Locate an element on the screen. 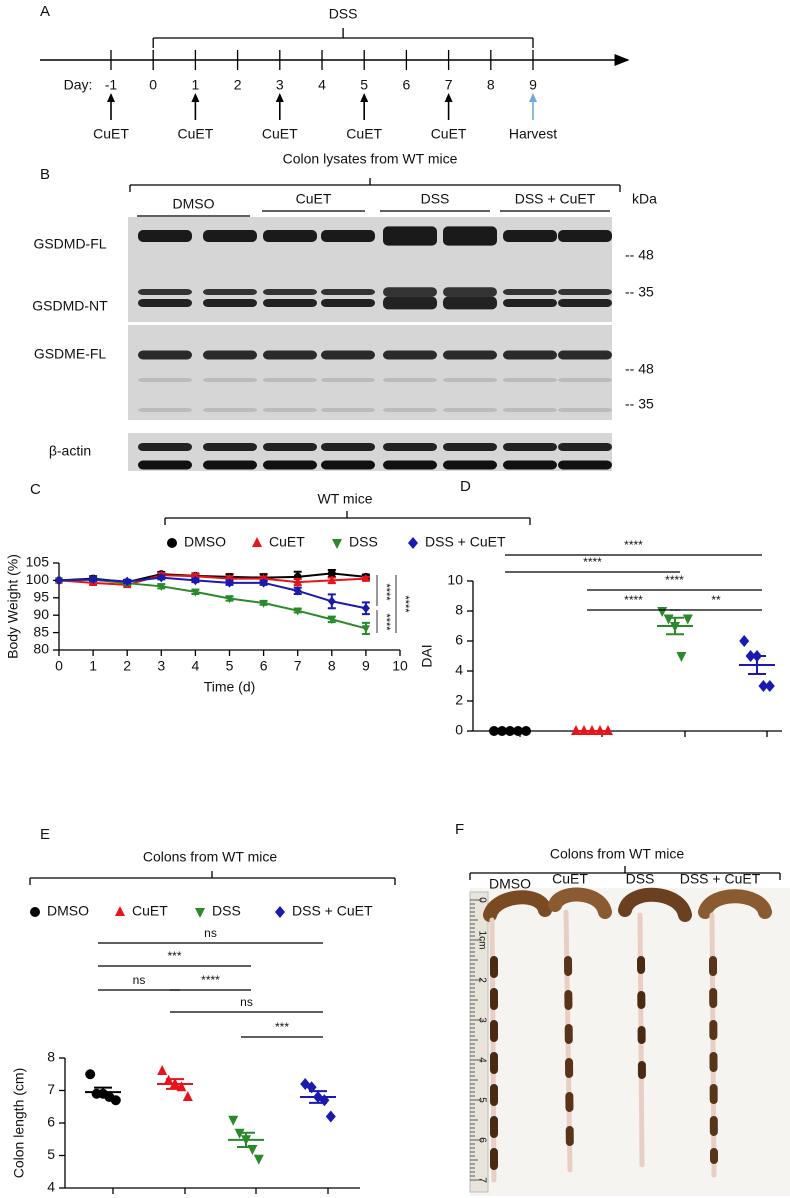 Image resolution: width=790 pixels, height=1198 pixels. unit-label: kDa is located at coordinates (644, 199).